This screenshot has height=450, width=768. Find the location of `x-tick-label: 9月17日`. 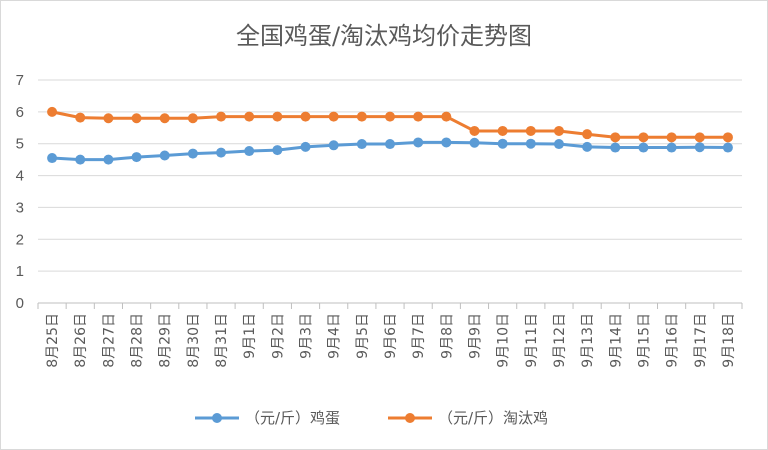

x-tick-label: 9月17日 is located at coordinates (701, 340).